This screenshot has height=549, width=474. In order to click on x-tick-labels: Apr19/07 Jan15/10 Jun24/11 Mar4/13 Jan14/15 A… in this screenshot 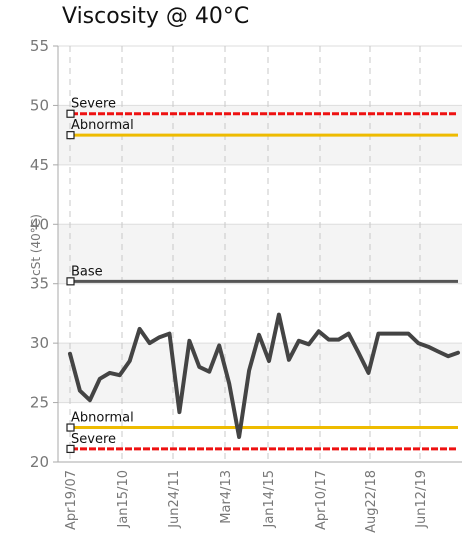, I will do `click(246, 501)`.